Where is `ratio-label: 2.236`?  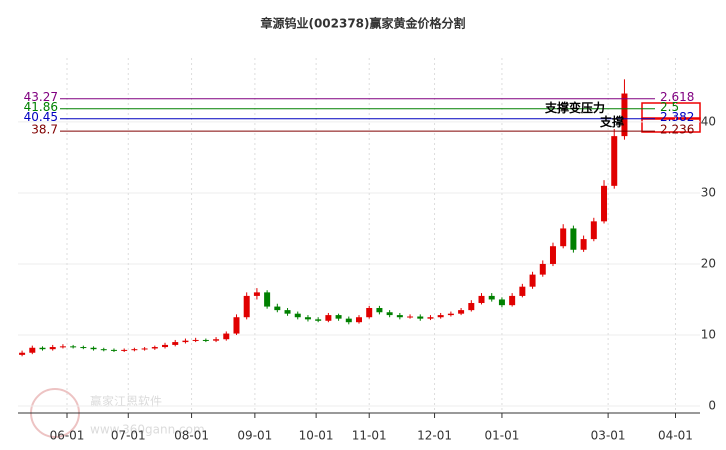 ratio-label: 2.236 is located at coordinates (677, 130).